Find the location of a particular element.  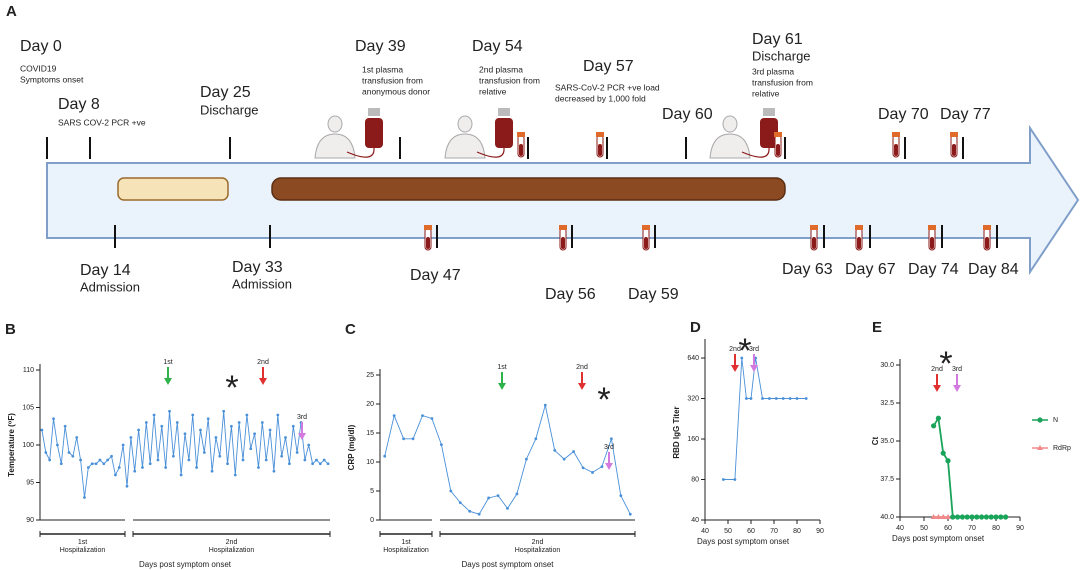

event-subtitle: Discharge is located at coordinates (229, 109).